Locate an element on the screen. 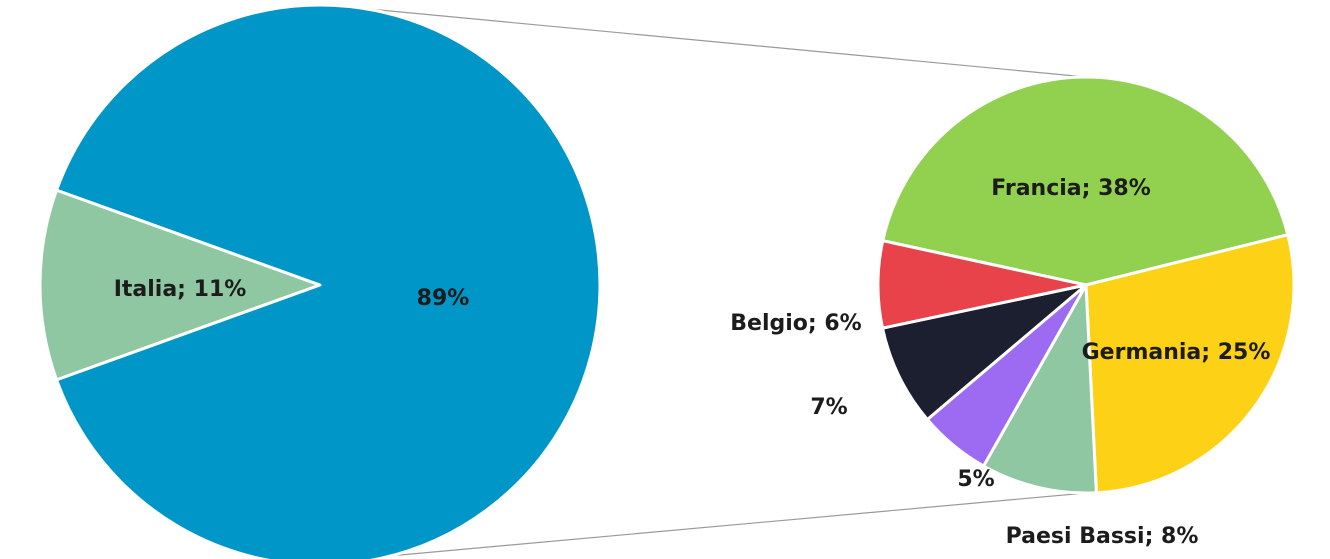 This screenshot has height=559, width=1330. label-germania: Germania; 25% is located at coordinates (1176, 352).